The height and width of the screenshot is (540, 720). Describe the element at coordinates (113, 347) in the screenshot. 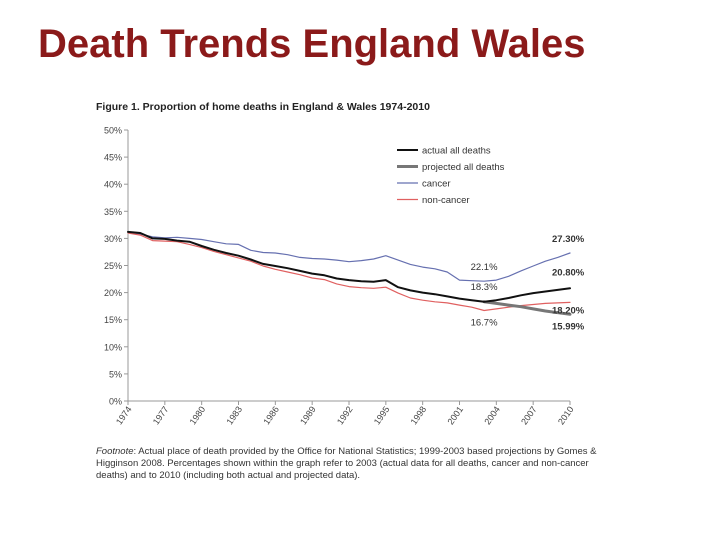

I see `y-tick-label: 10%` at that location.